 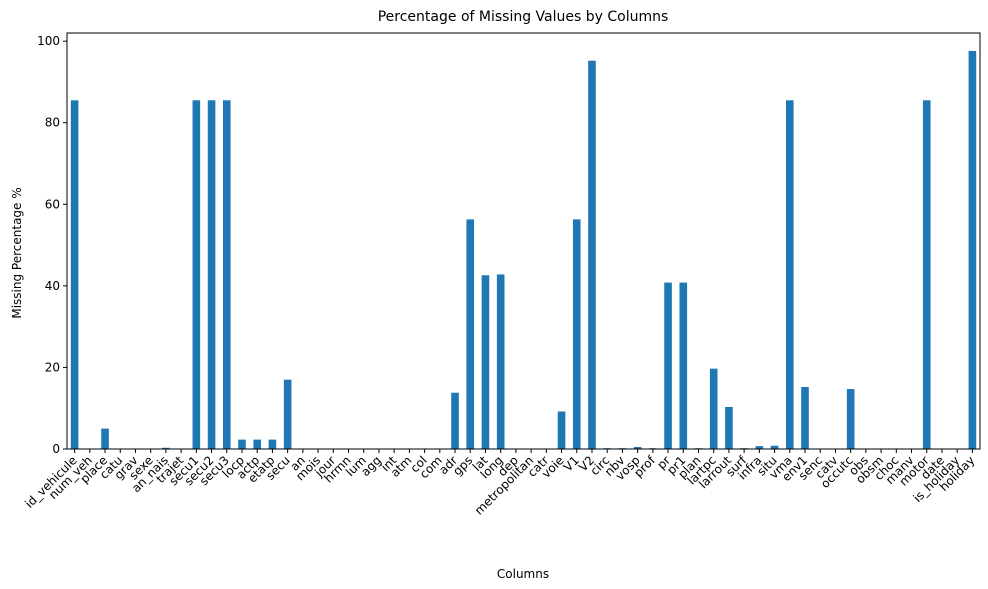 I want to click on bar-v2, so click(x=592, y=254).